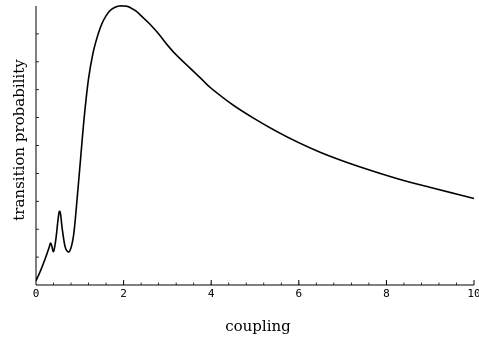 The image size is (479, 346). What do you see at coordinates (19, 140) in the screenshot?
I see `y-axis-label: transition probability` at bounding box center [19, 140].